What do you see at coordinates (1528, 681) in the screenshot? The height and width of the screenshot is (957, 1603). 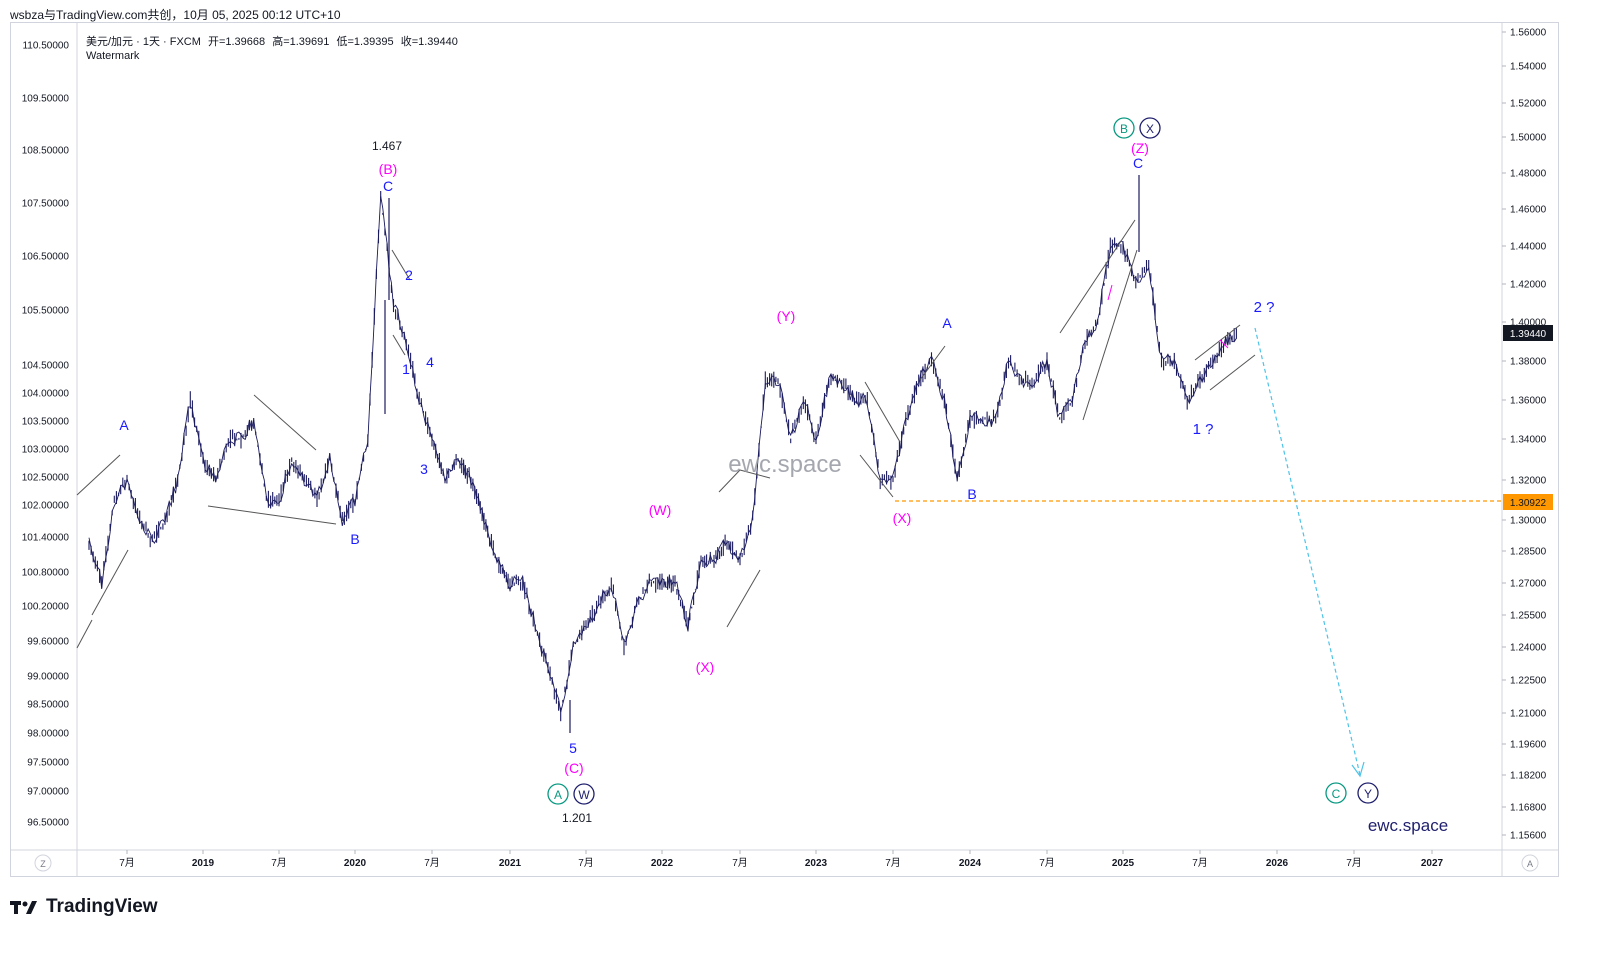 I see `right-axis-tick-label: 1.22500` at bounding box center [1528, 681].